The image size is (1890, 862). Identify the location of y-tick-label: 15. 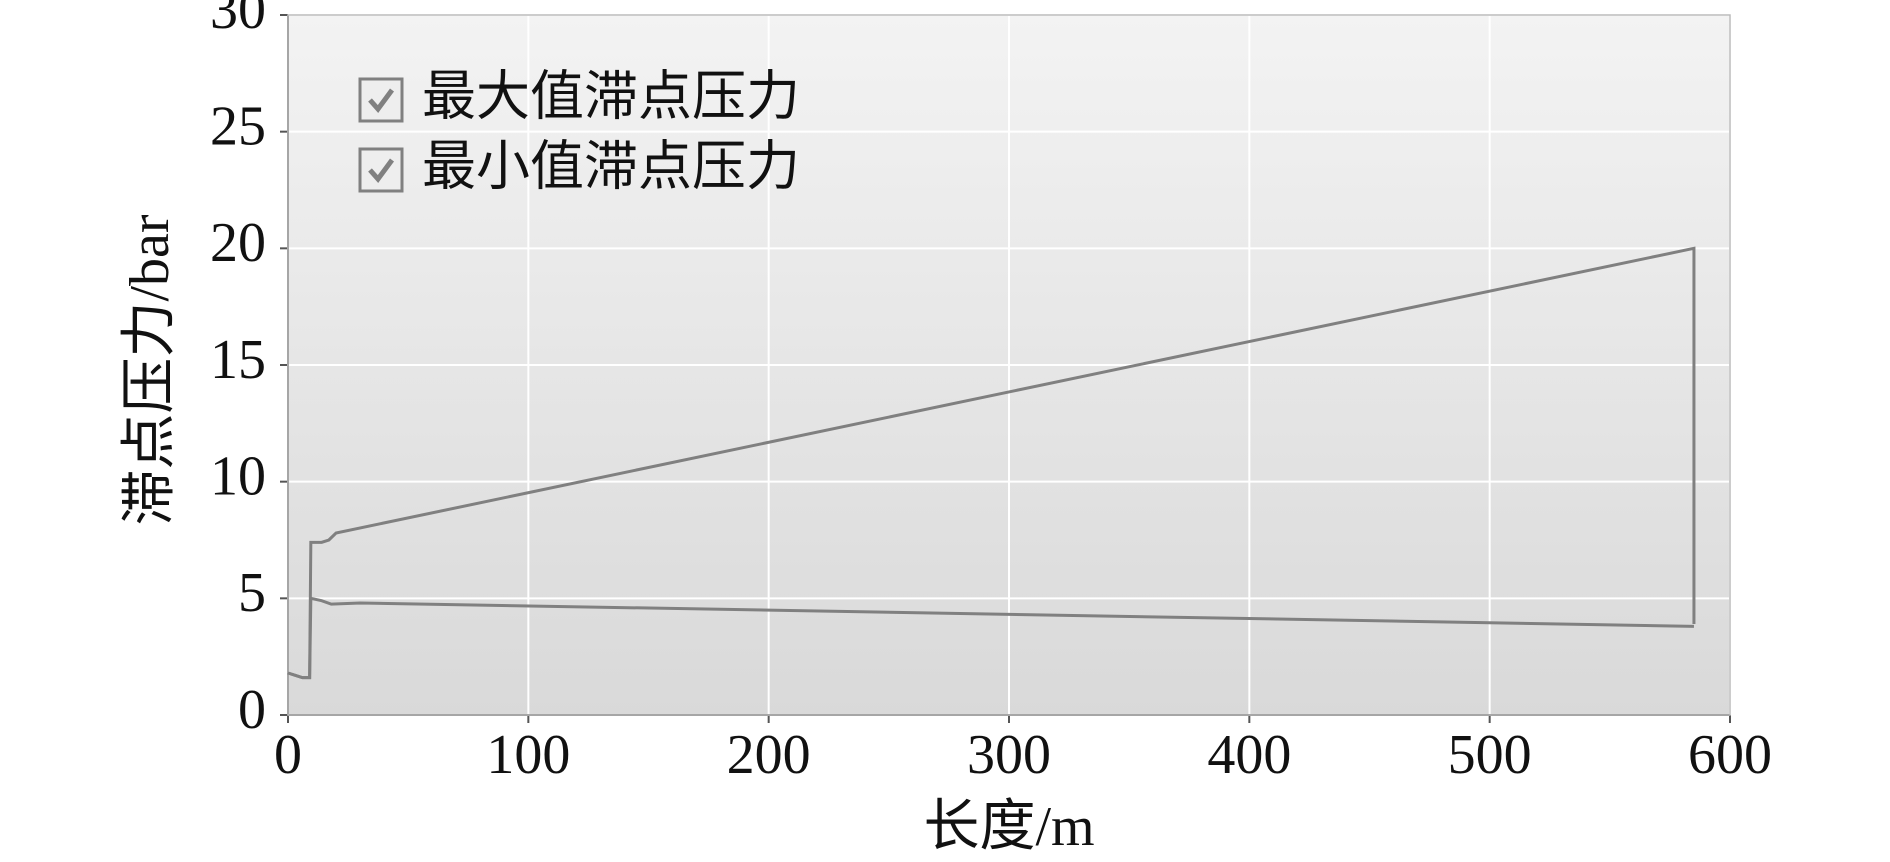
(238, 360).